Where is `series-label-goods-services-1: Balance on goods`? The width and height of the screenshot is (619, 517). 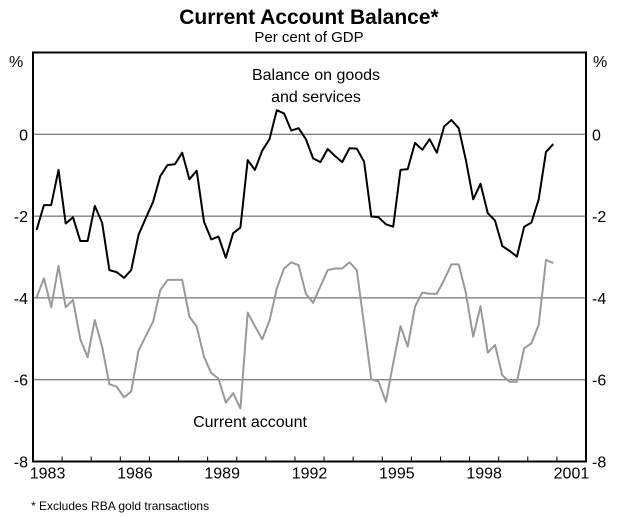
series-label-goods-services-1: Balance on goods is located at coordinates (316, 75).